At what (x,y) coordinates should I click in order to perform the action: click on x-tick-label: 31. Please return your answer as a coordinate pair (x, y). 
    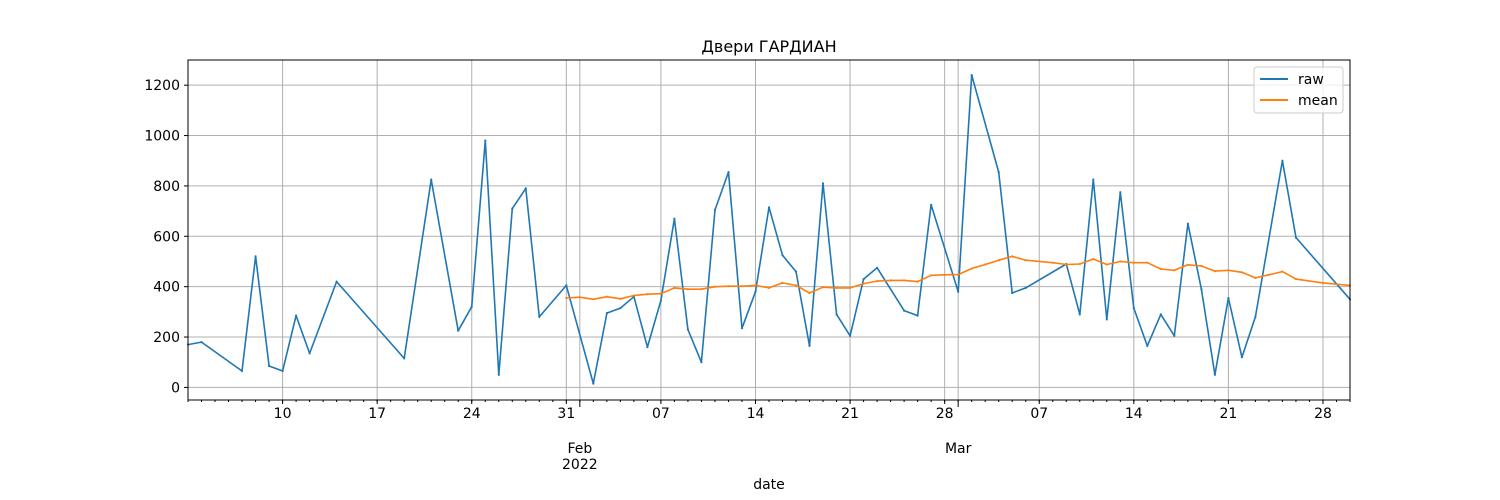
    Looking at the image, I should click on (566, 414).